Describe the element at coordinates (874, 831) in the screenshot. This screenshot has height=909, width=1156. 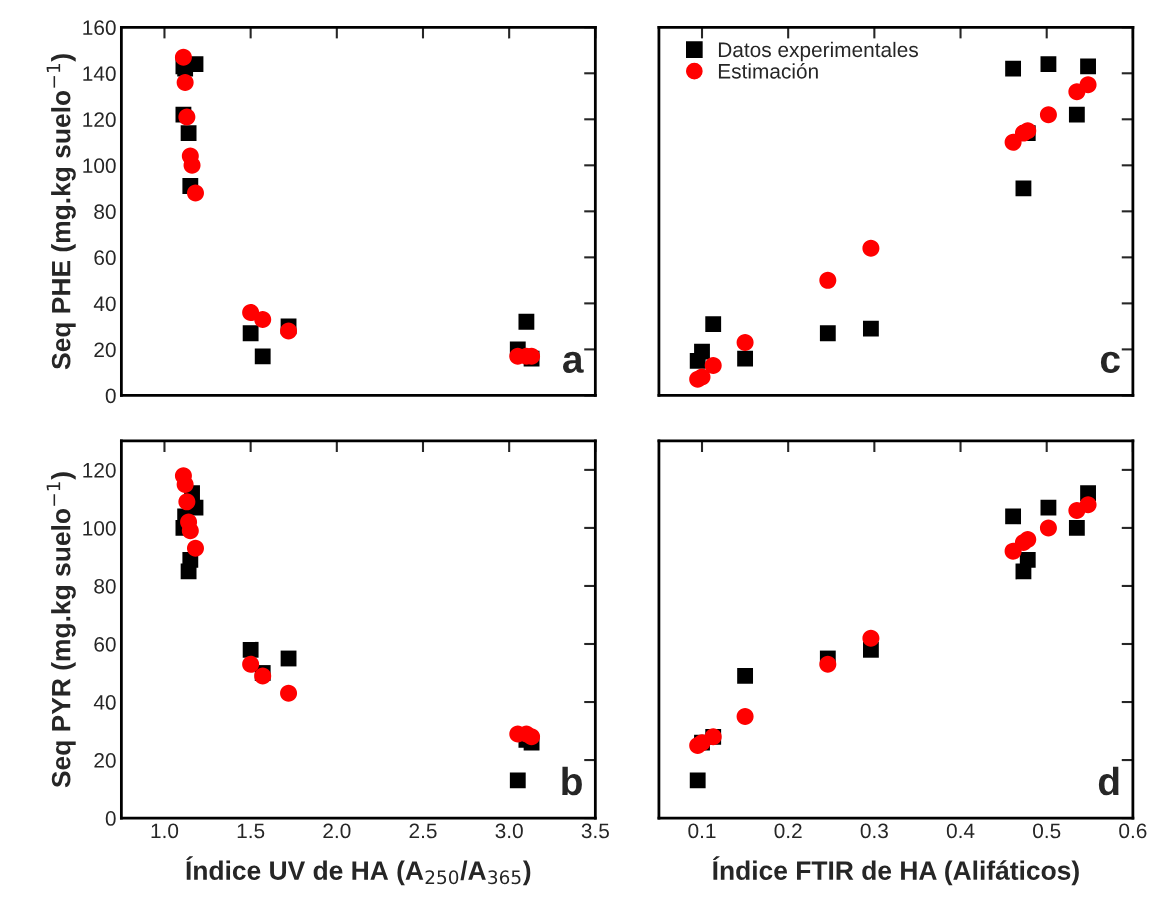
I see `x-tick-label: 0.3` at that location.